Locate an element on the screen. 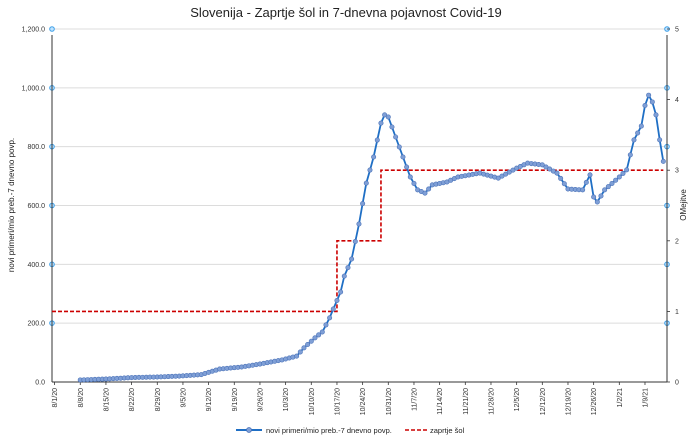 The width and height of the screenshot is (692, 442). legend-label-schools: zaprtje šol is located at coordinates (447, 430).